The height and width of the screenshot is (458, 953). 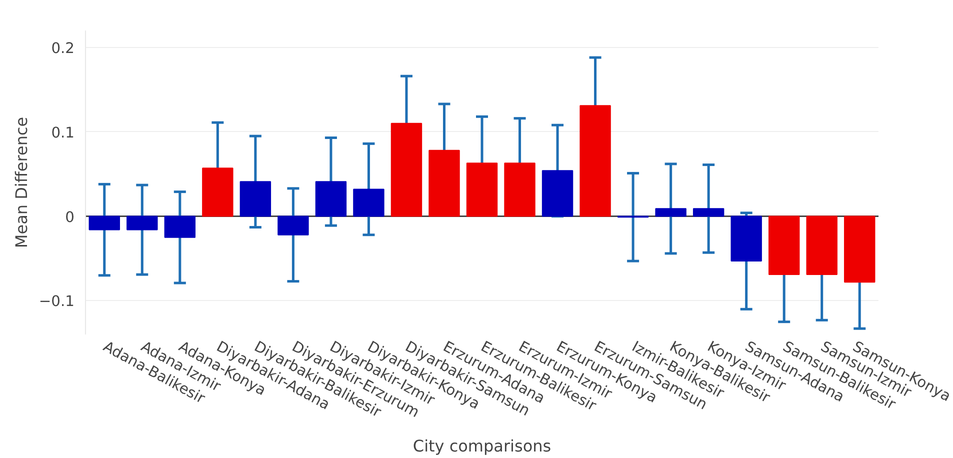 I want to click on y-axis-title: Mean Difference, so click(x=21, y=182).